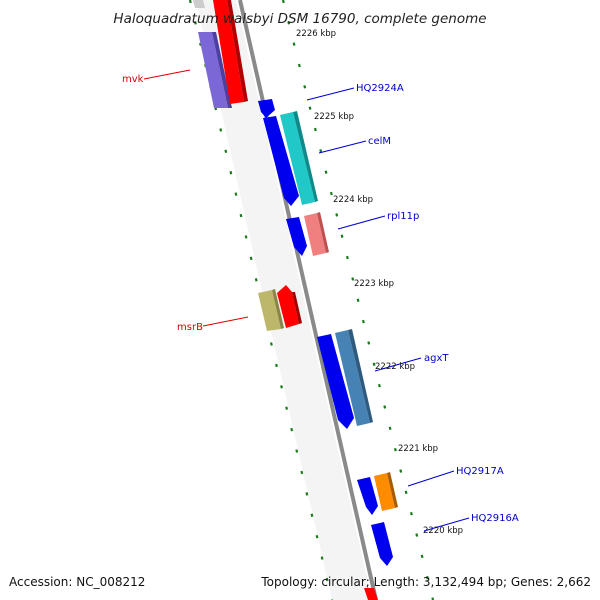  What do you see at coordinates (271, 310) in the screenshot?
I see `gene-arrow-khaki` at bounding box center [271, 310].